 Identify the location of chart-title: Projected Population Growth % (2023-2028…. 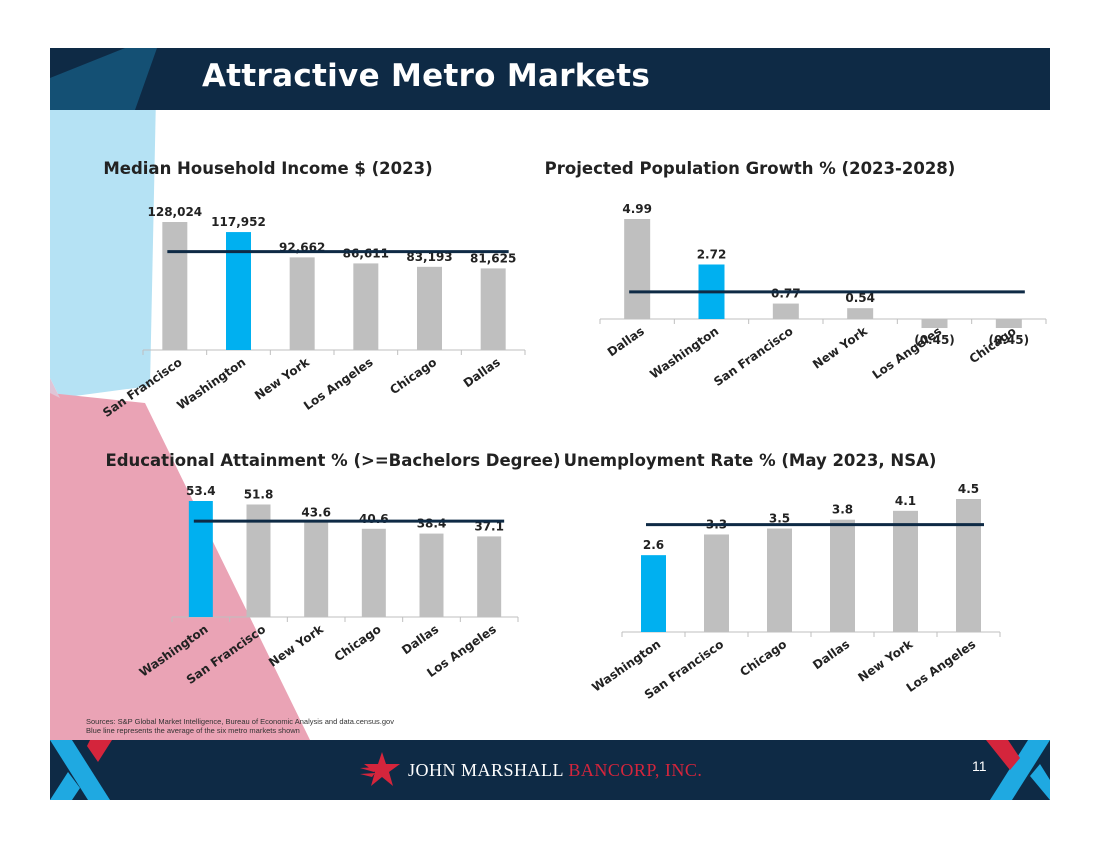
(750, 168).